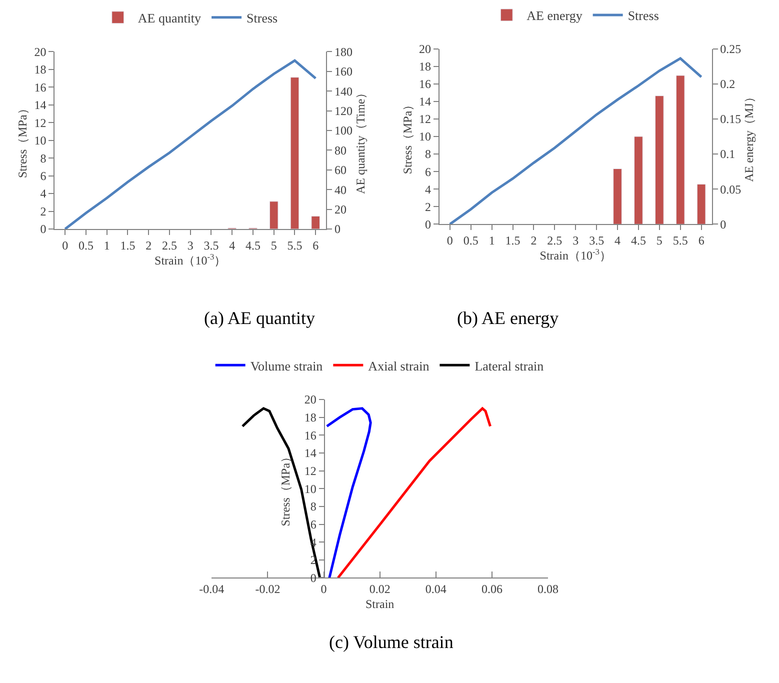 This screenshot has width=779, height=683. Describe the element at coordinates (343, 91) in the screenshot. I see `y2-tick-label: 140` at that location.